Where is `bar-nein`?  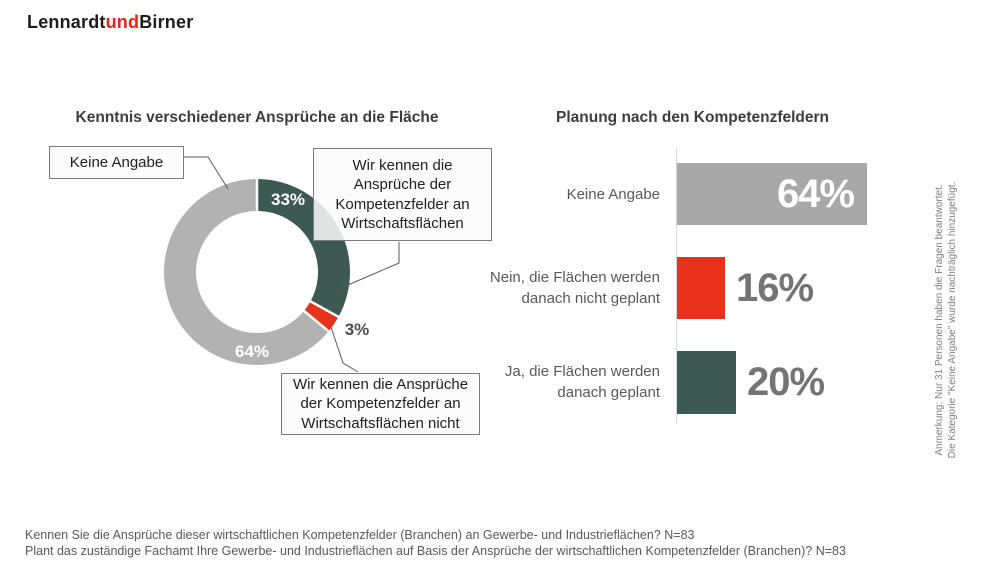
bar-nein is located at coordinates (701, 288).